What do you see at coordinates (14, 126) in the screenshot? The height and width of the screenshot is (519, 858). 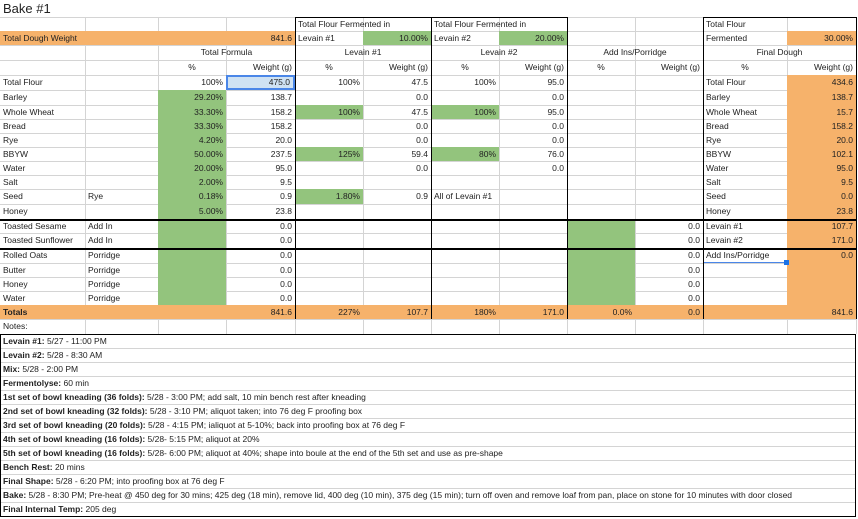 I see `ingredient-name: Bread` at bounding box center [14, 126].